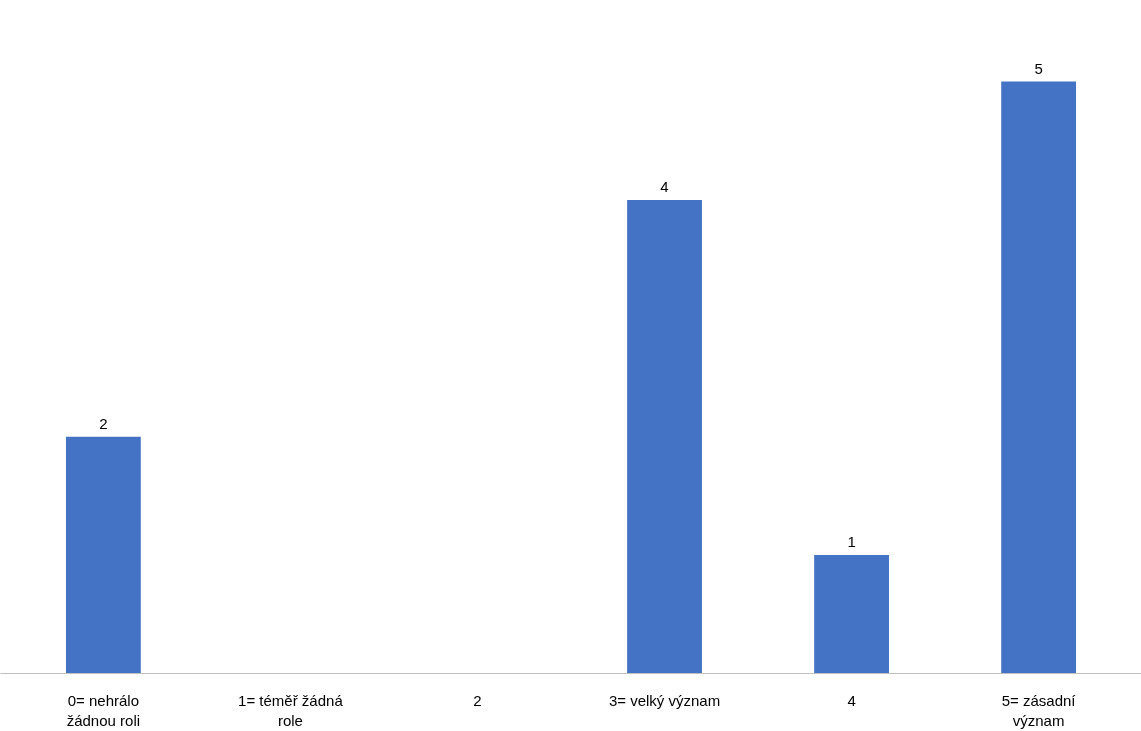 Image resolution: width=1141 pixels, height=731 pixels. Describe the element at coordinates (851, 700) in the screenshot. I see `x-tick-label: 4` at that location.